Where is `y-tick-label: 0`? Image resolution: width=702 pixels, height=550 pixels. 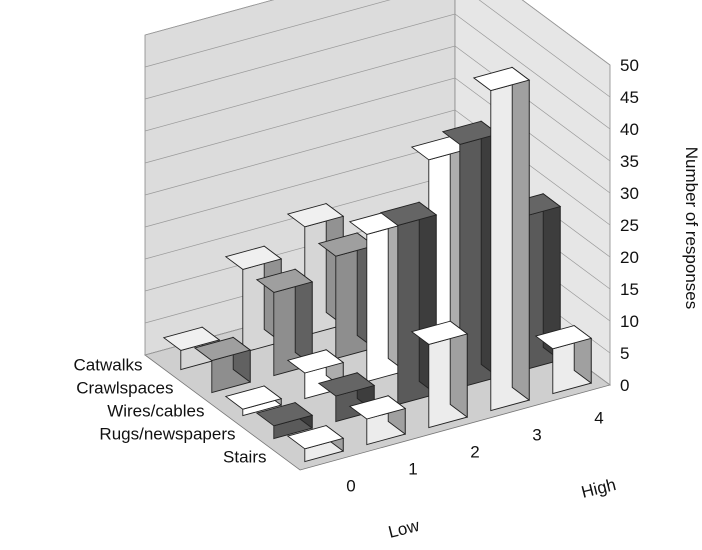
y-tick-label: 0 is located at coordinates (624, 385).